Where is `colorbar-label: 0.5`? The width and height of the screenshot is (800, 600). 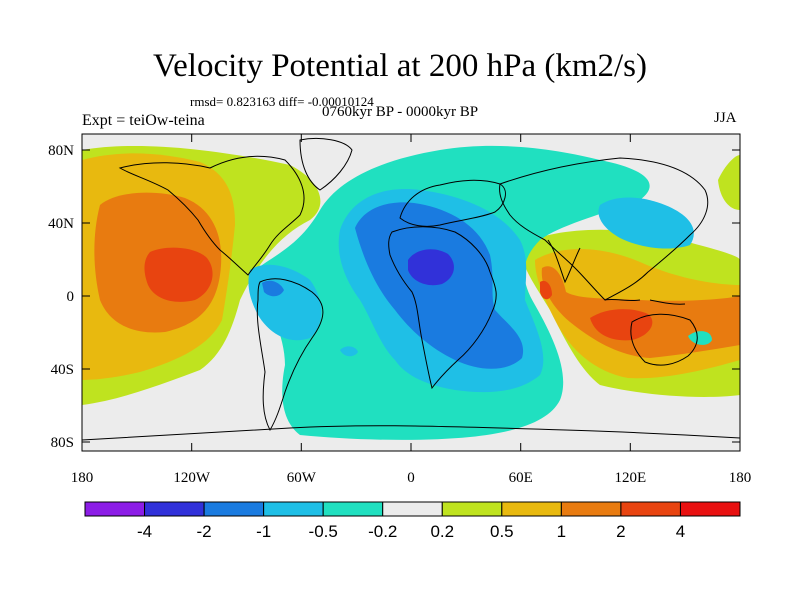 colorbar-label: 0.5 is located at coordinates (502, 531).